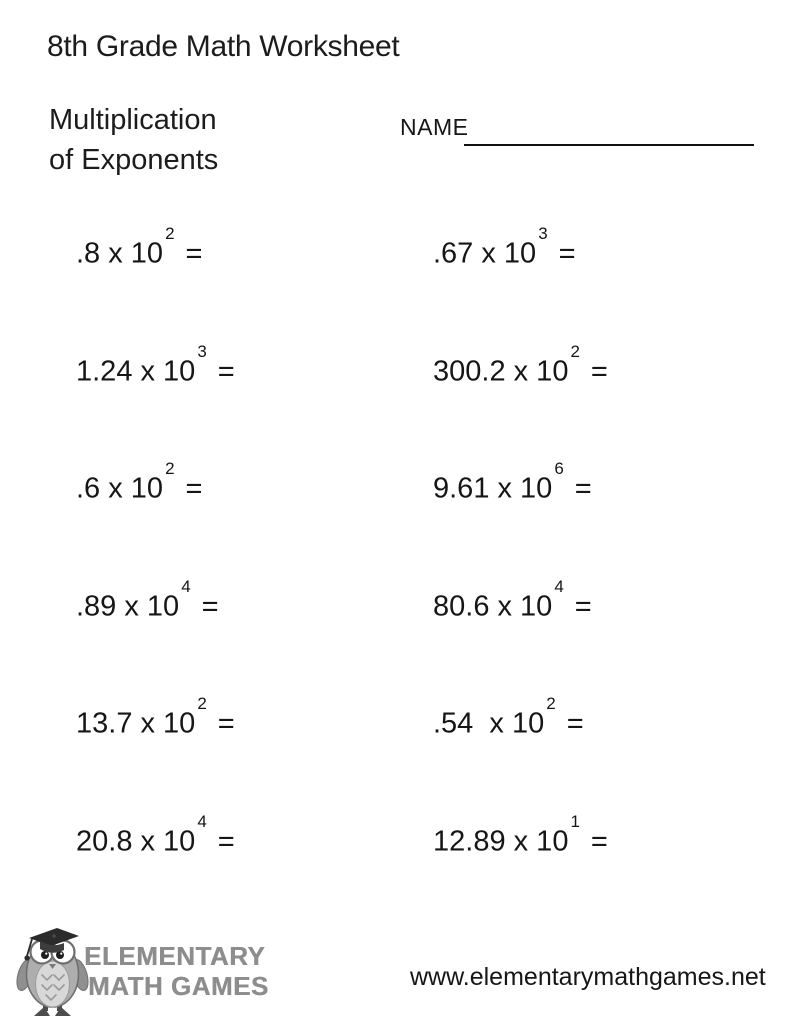 The width and height of the screenshot is (800, 1035). Describe the element at coordinates (501, 371) in the screenshot. I see `problem-expression: 300.2 x 10` at that location.